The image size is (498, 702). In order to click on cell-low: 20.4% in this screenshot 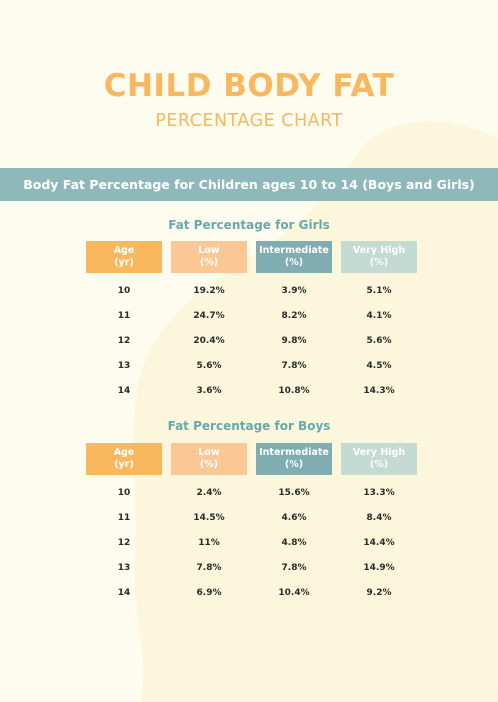, I will do `click(209, 341)`.